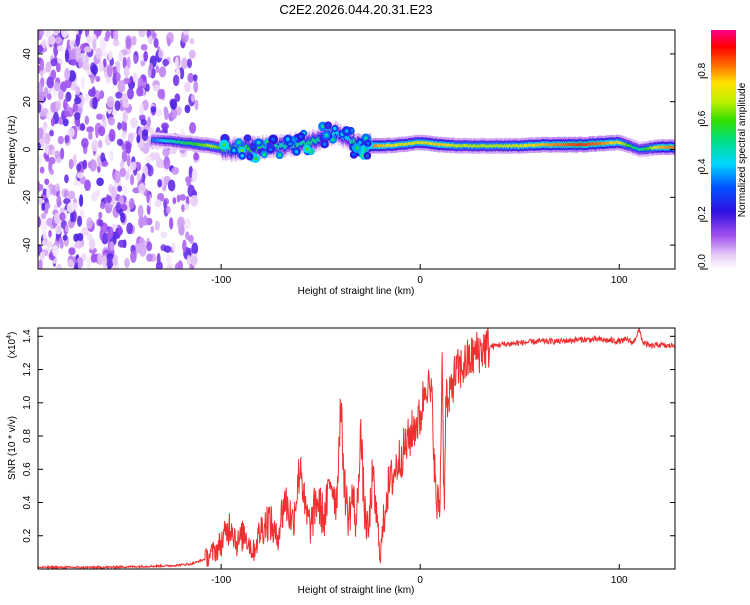  What do you see at coordinates (702, 69) in the screenshot?
I see `colorbar-tick-label: 0.8` at bounding box center [702, 69].